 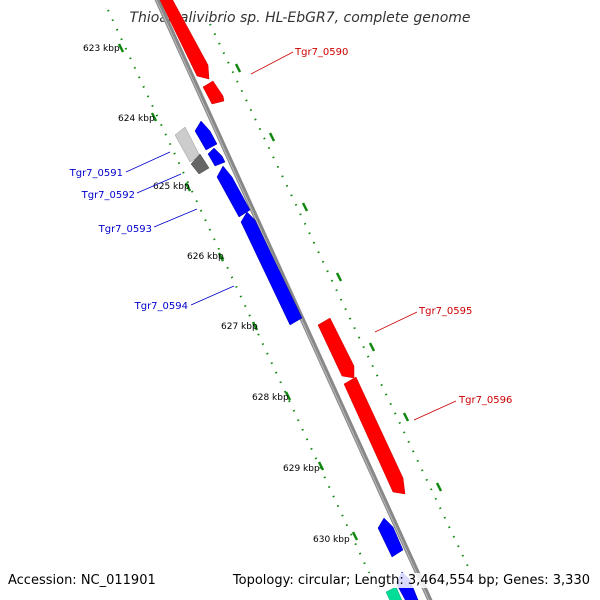 I want to click on kbp-label: 625 kbp, so click(x=171, y=187).